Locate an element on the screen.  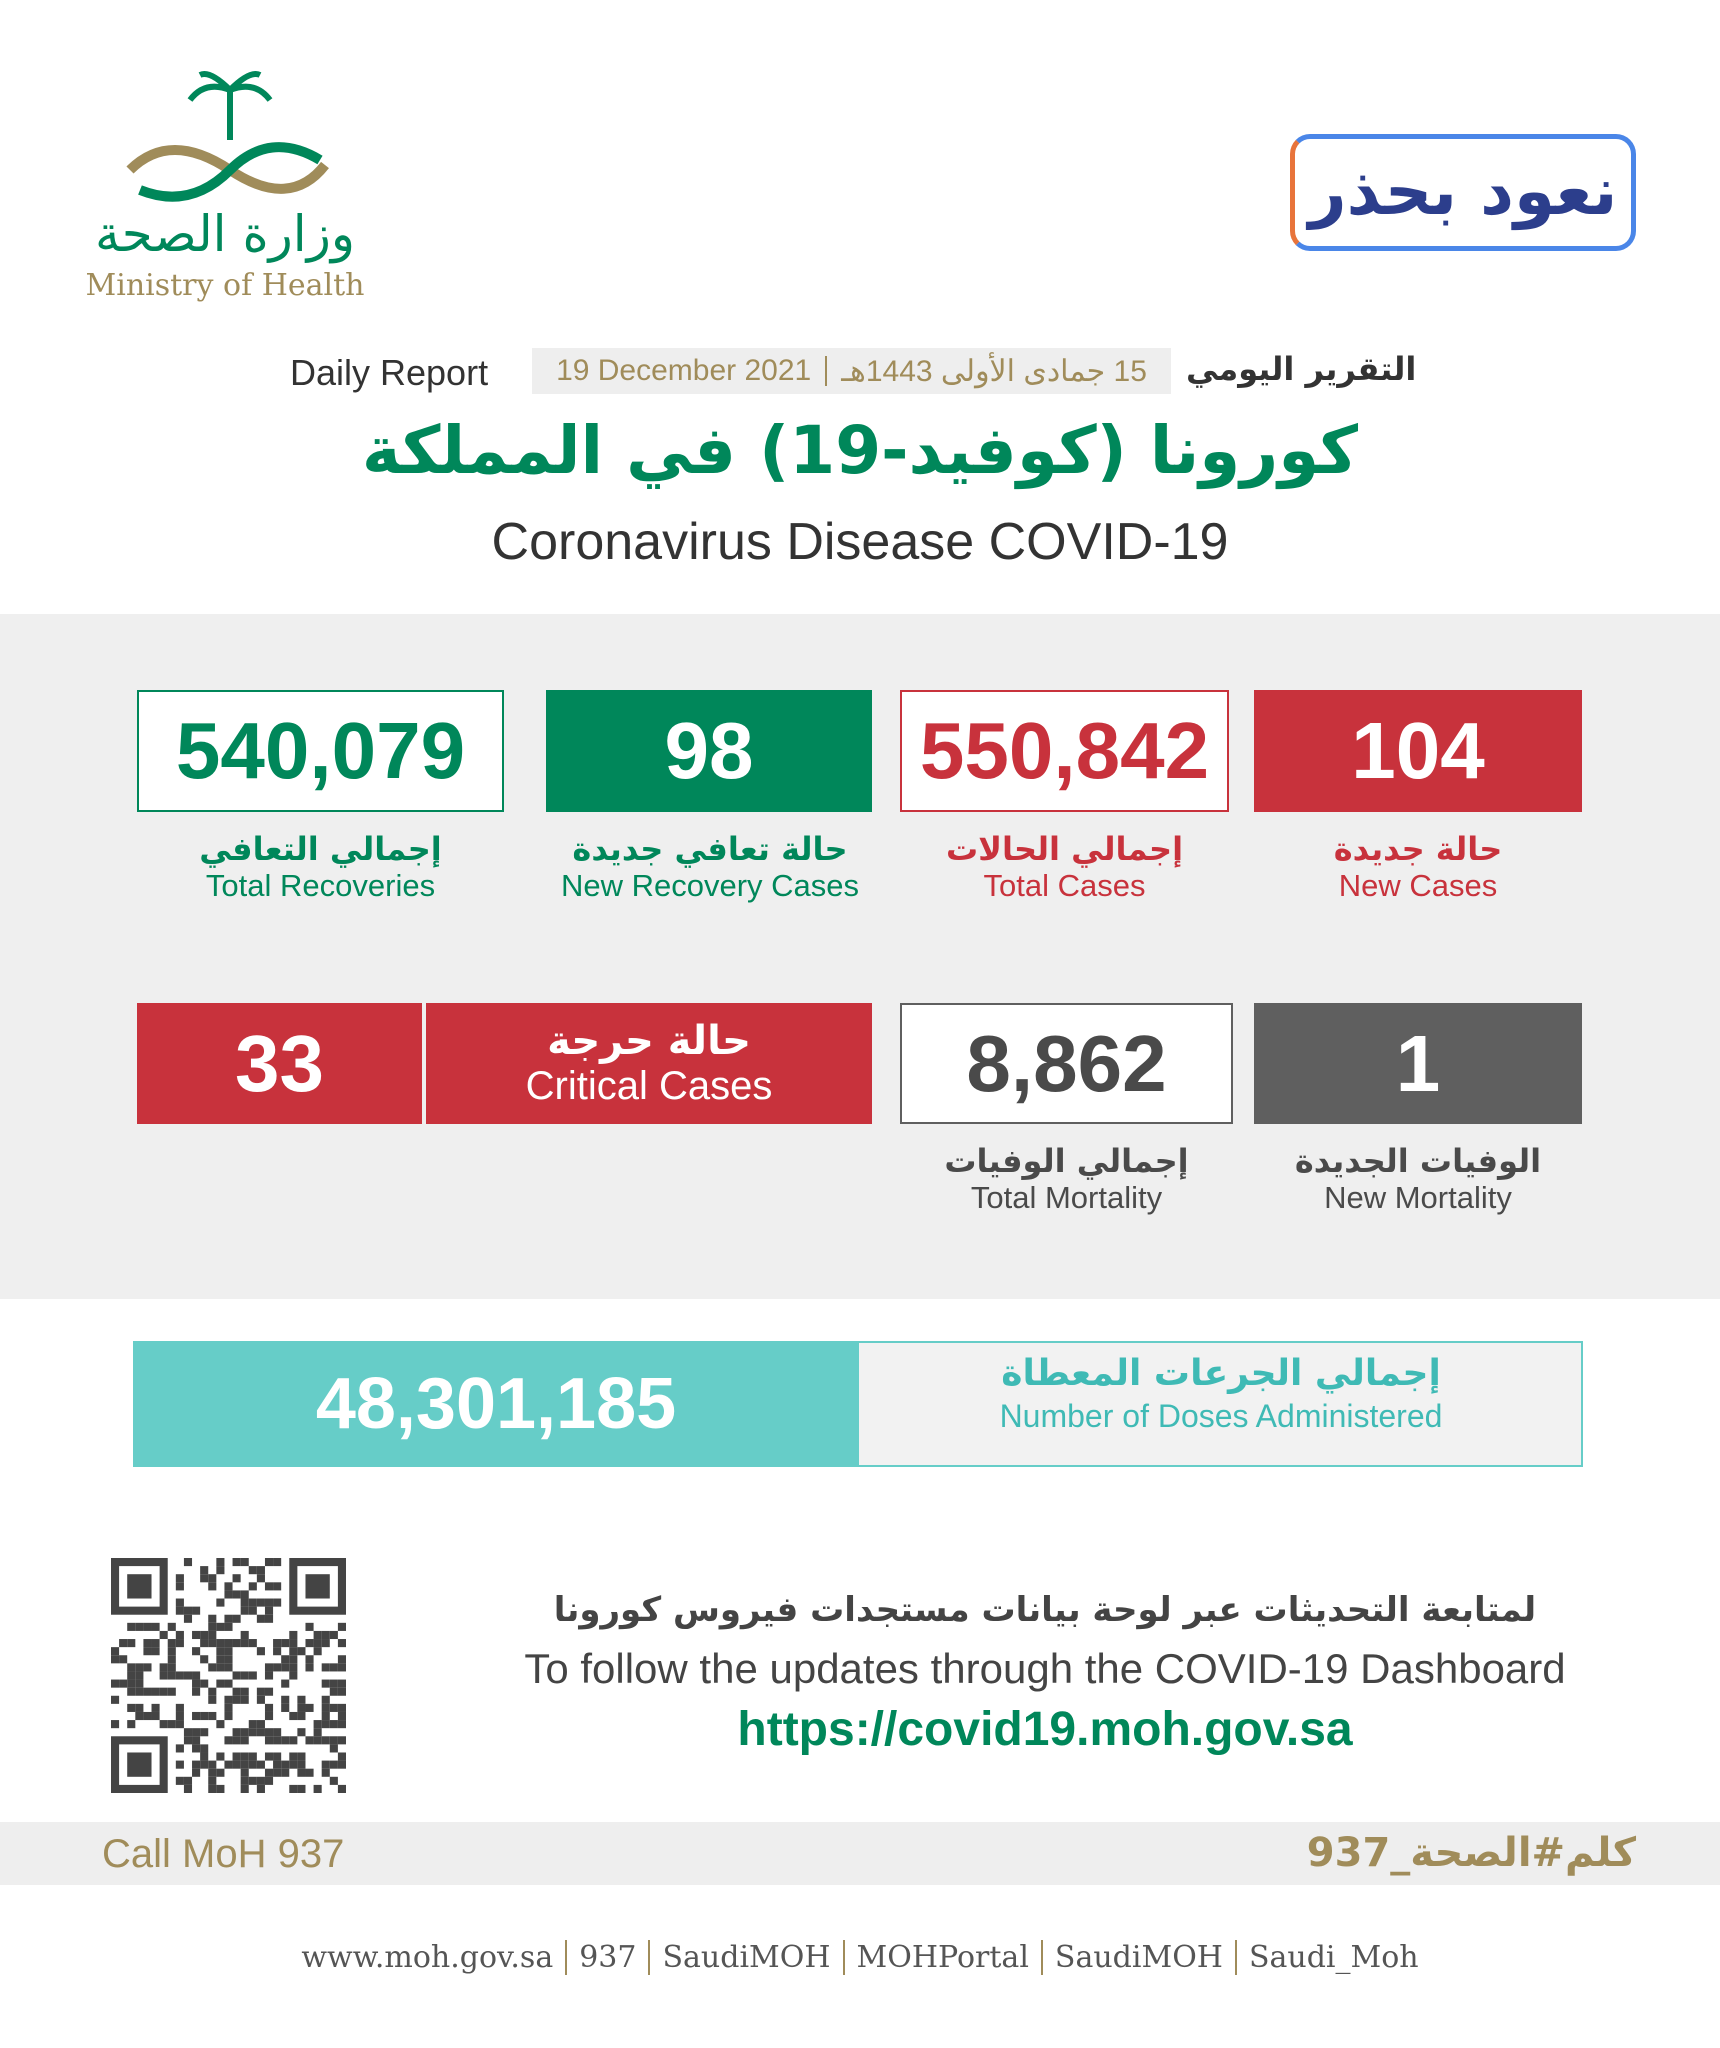
label-ar: حالة جديدة is located at coordinates (1418, 849).